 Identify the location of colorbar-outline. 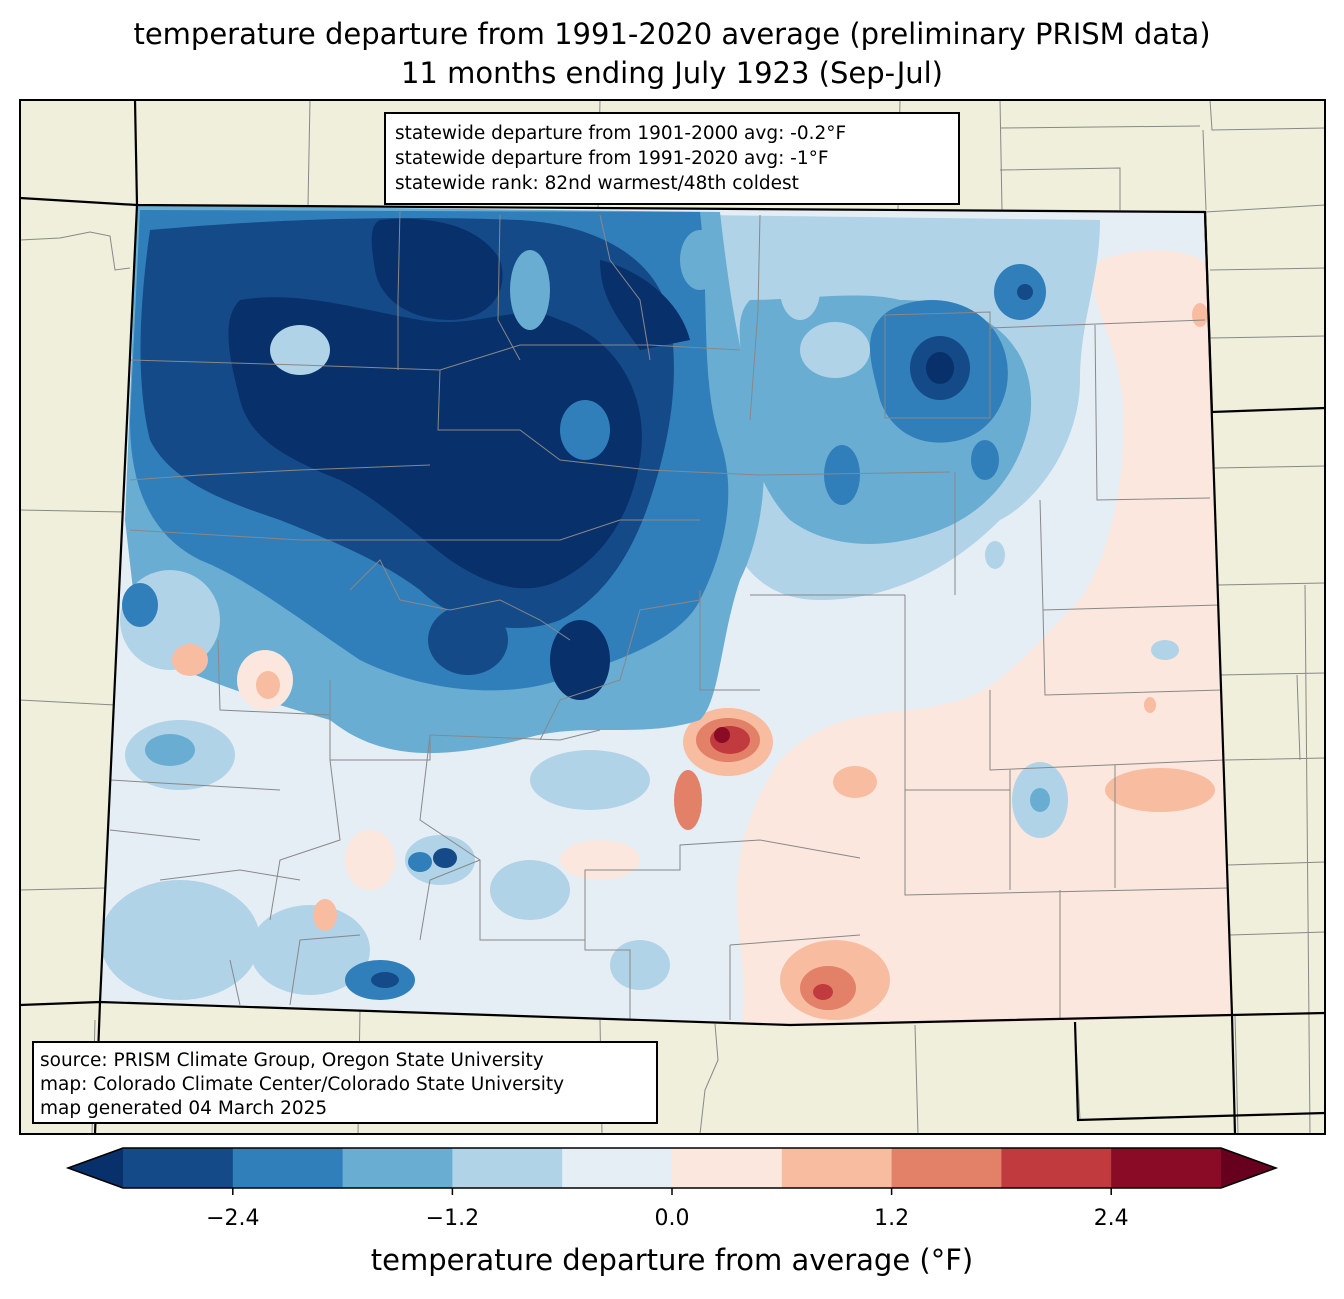
(672, 1168).